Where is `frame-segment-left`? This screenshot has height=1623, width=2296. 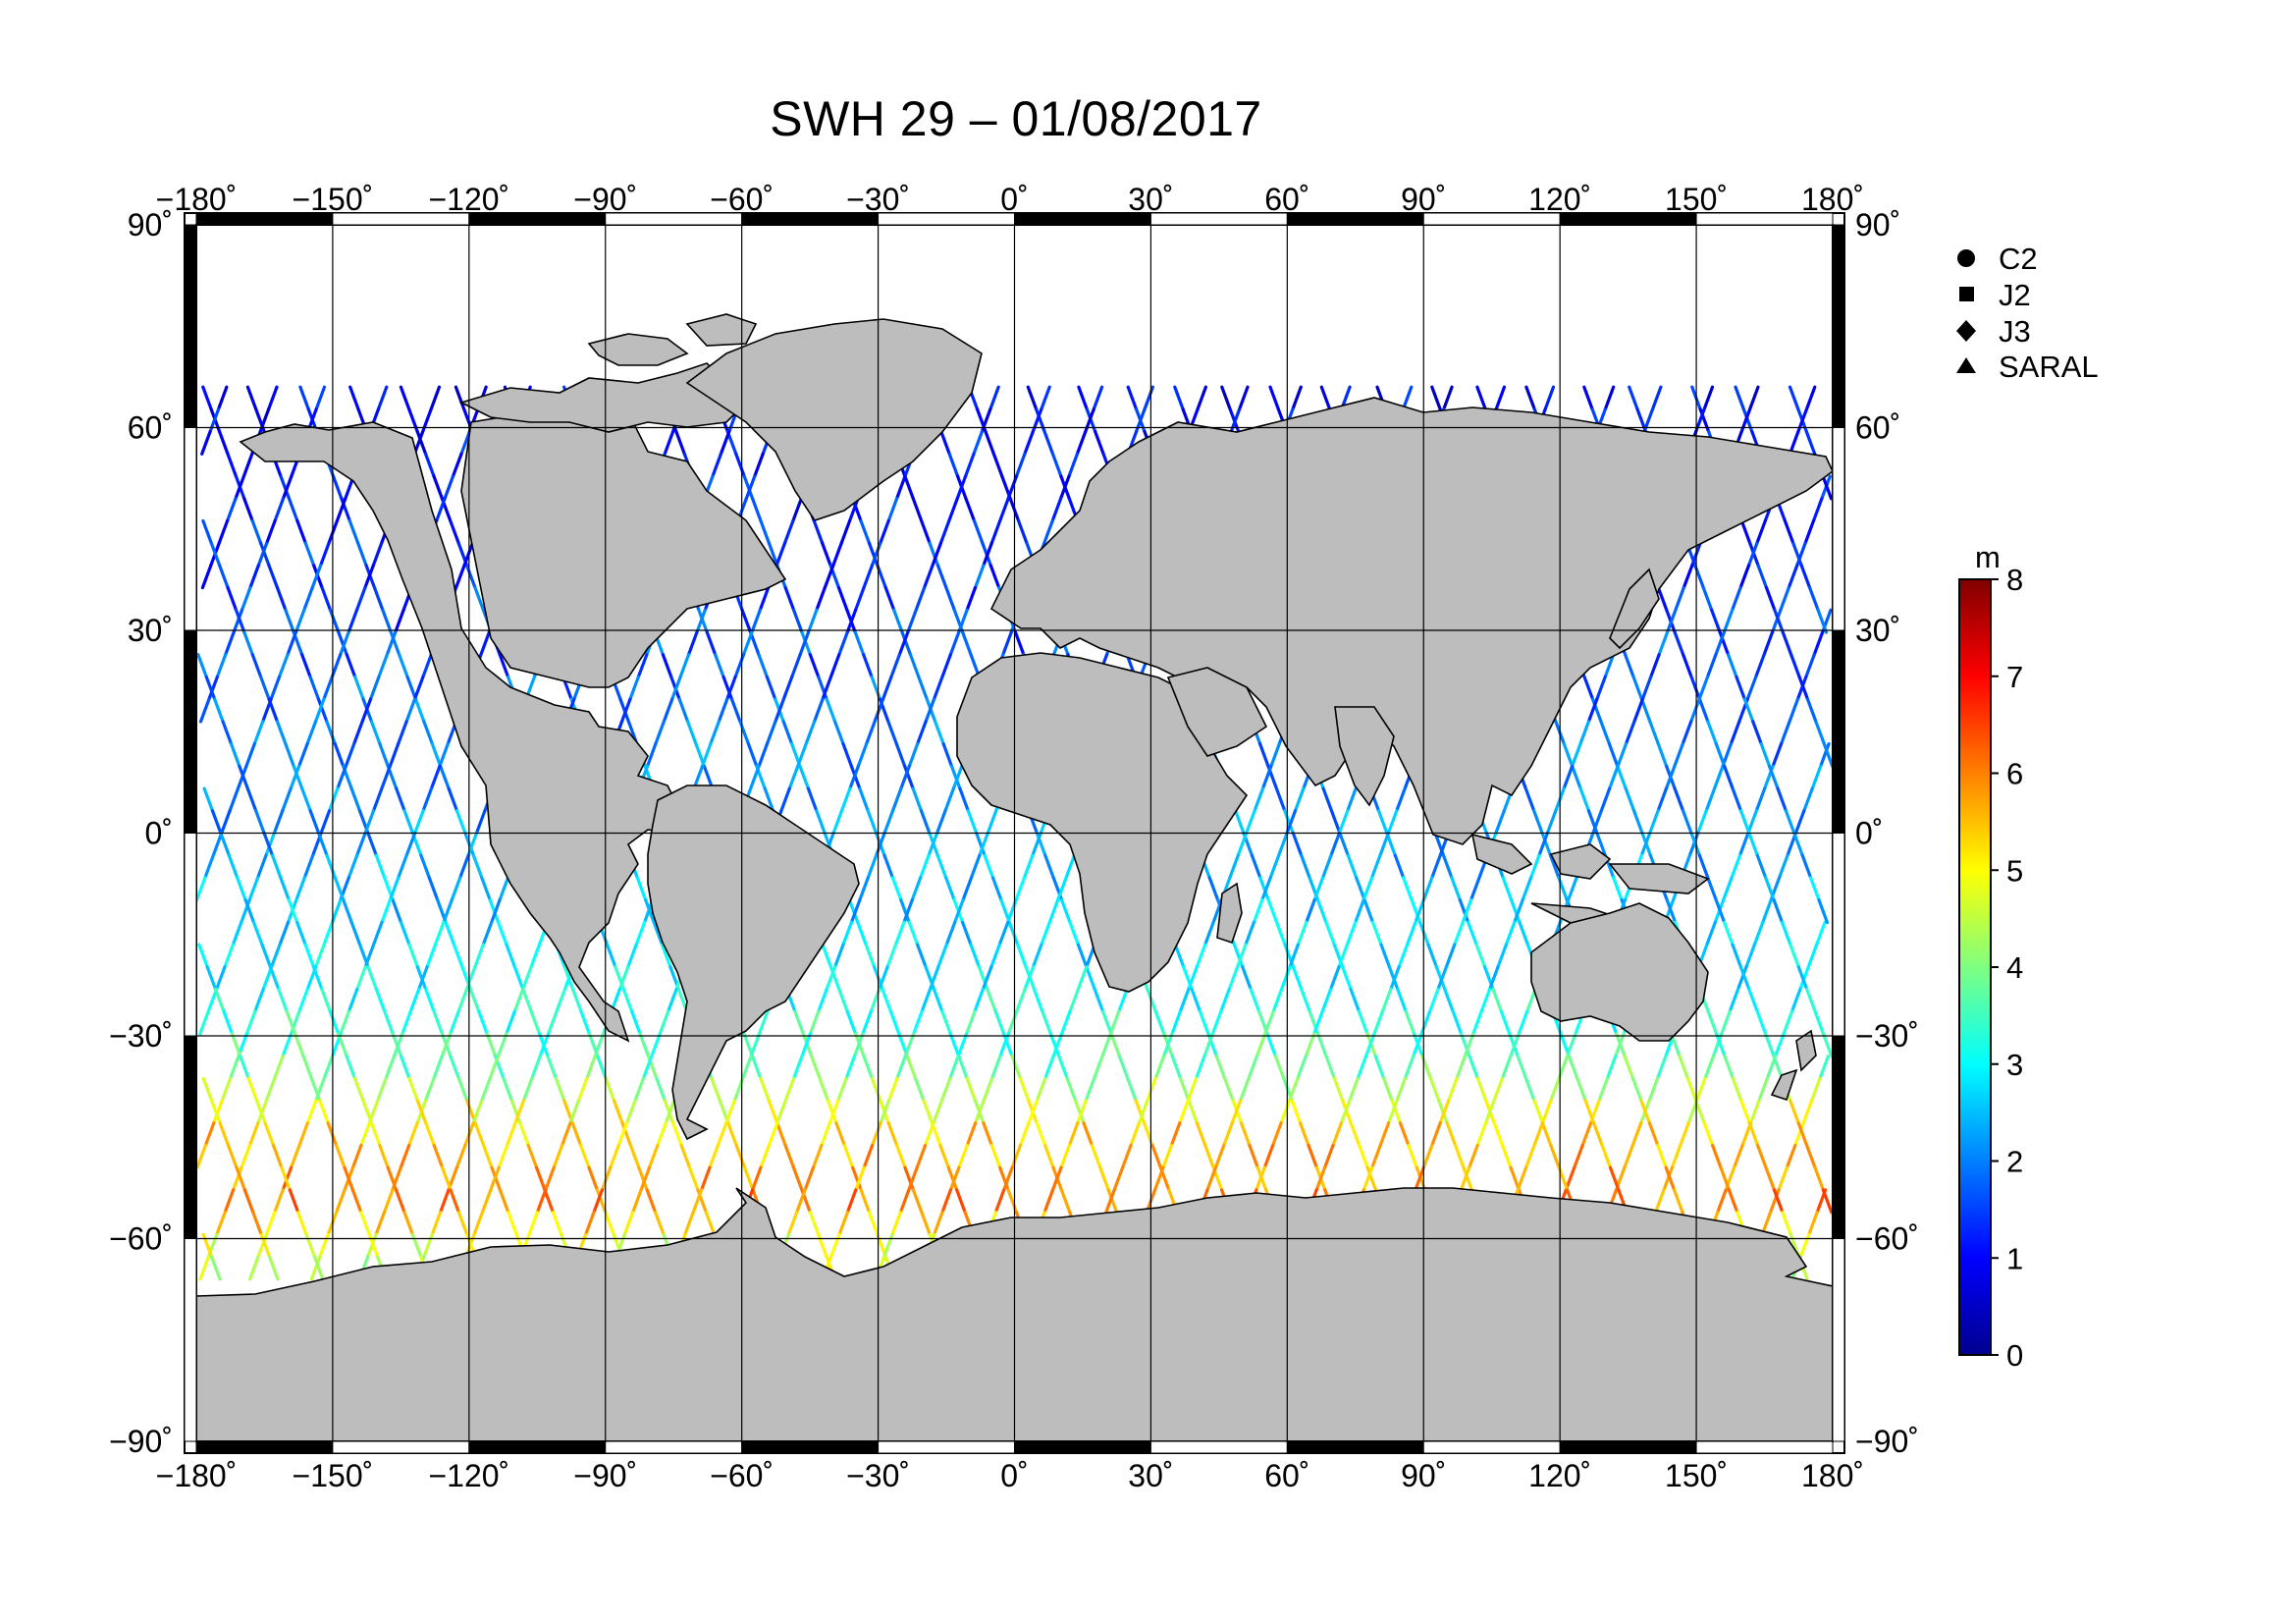
frame-segment-left is located at coordinates (190, 1340).